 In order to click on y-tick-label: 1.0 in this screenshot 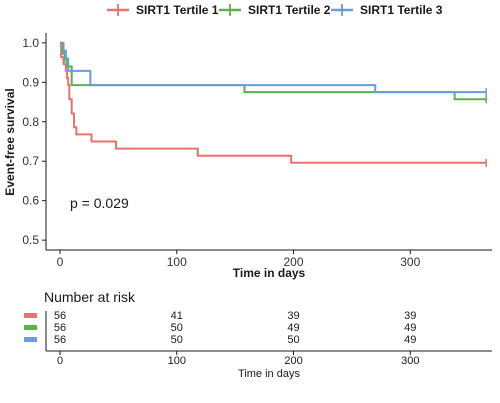, I will do `click(30, 43)`.